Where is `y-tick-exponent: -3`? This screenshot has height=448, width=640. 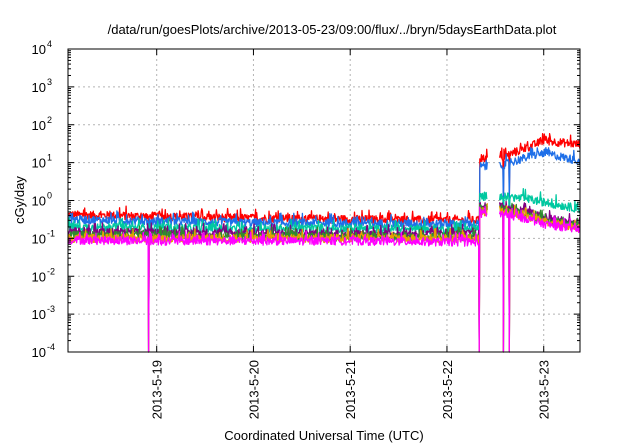 y-tick-exponent: -3 is located at coordinates (51, 309).